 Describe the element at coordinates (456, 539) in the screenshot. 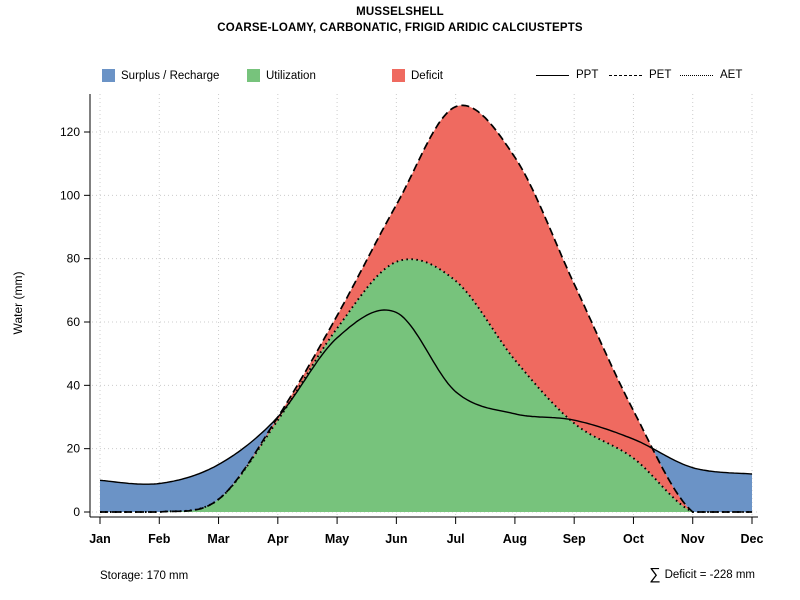

I see `svg-text: Jul` at that location.